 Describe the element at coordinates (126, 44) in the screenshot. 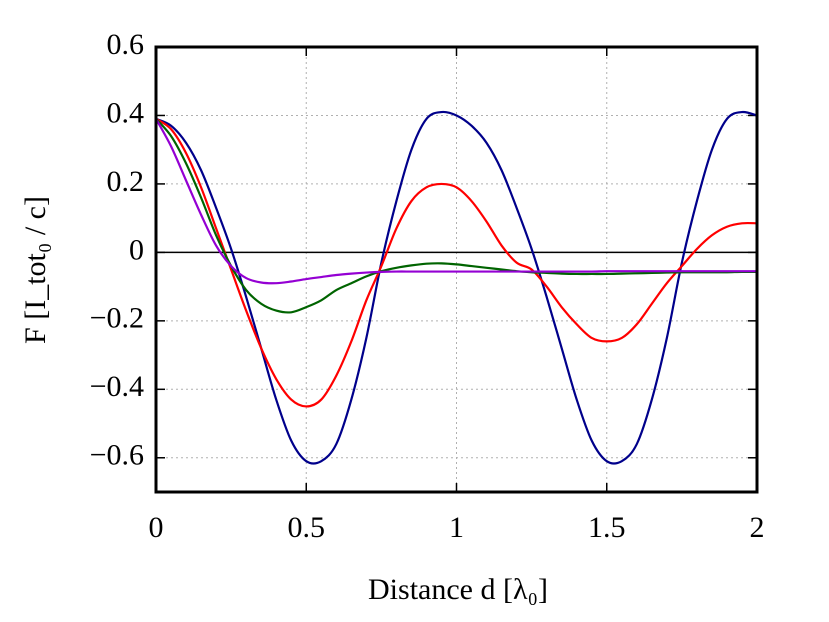

I see `y-tick-label: 0.6` at that location.